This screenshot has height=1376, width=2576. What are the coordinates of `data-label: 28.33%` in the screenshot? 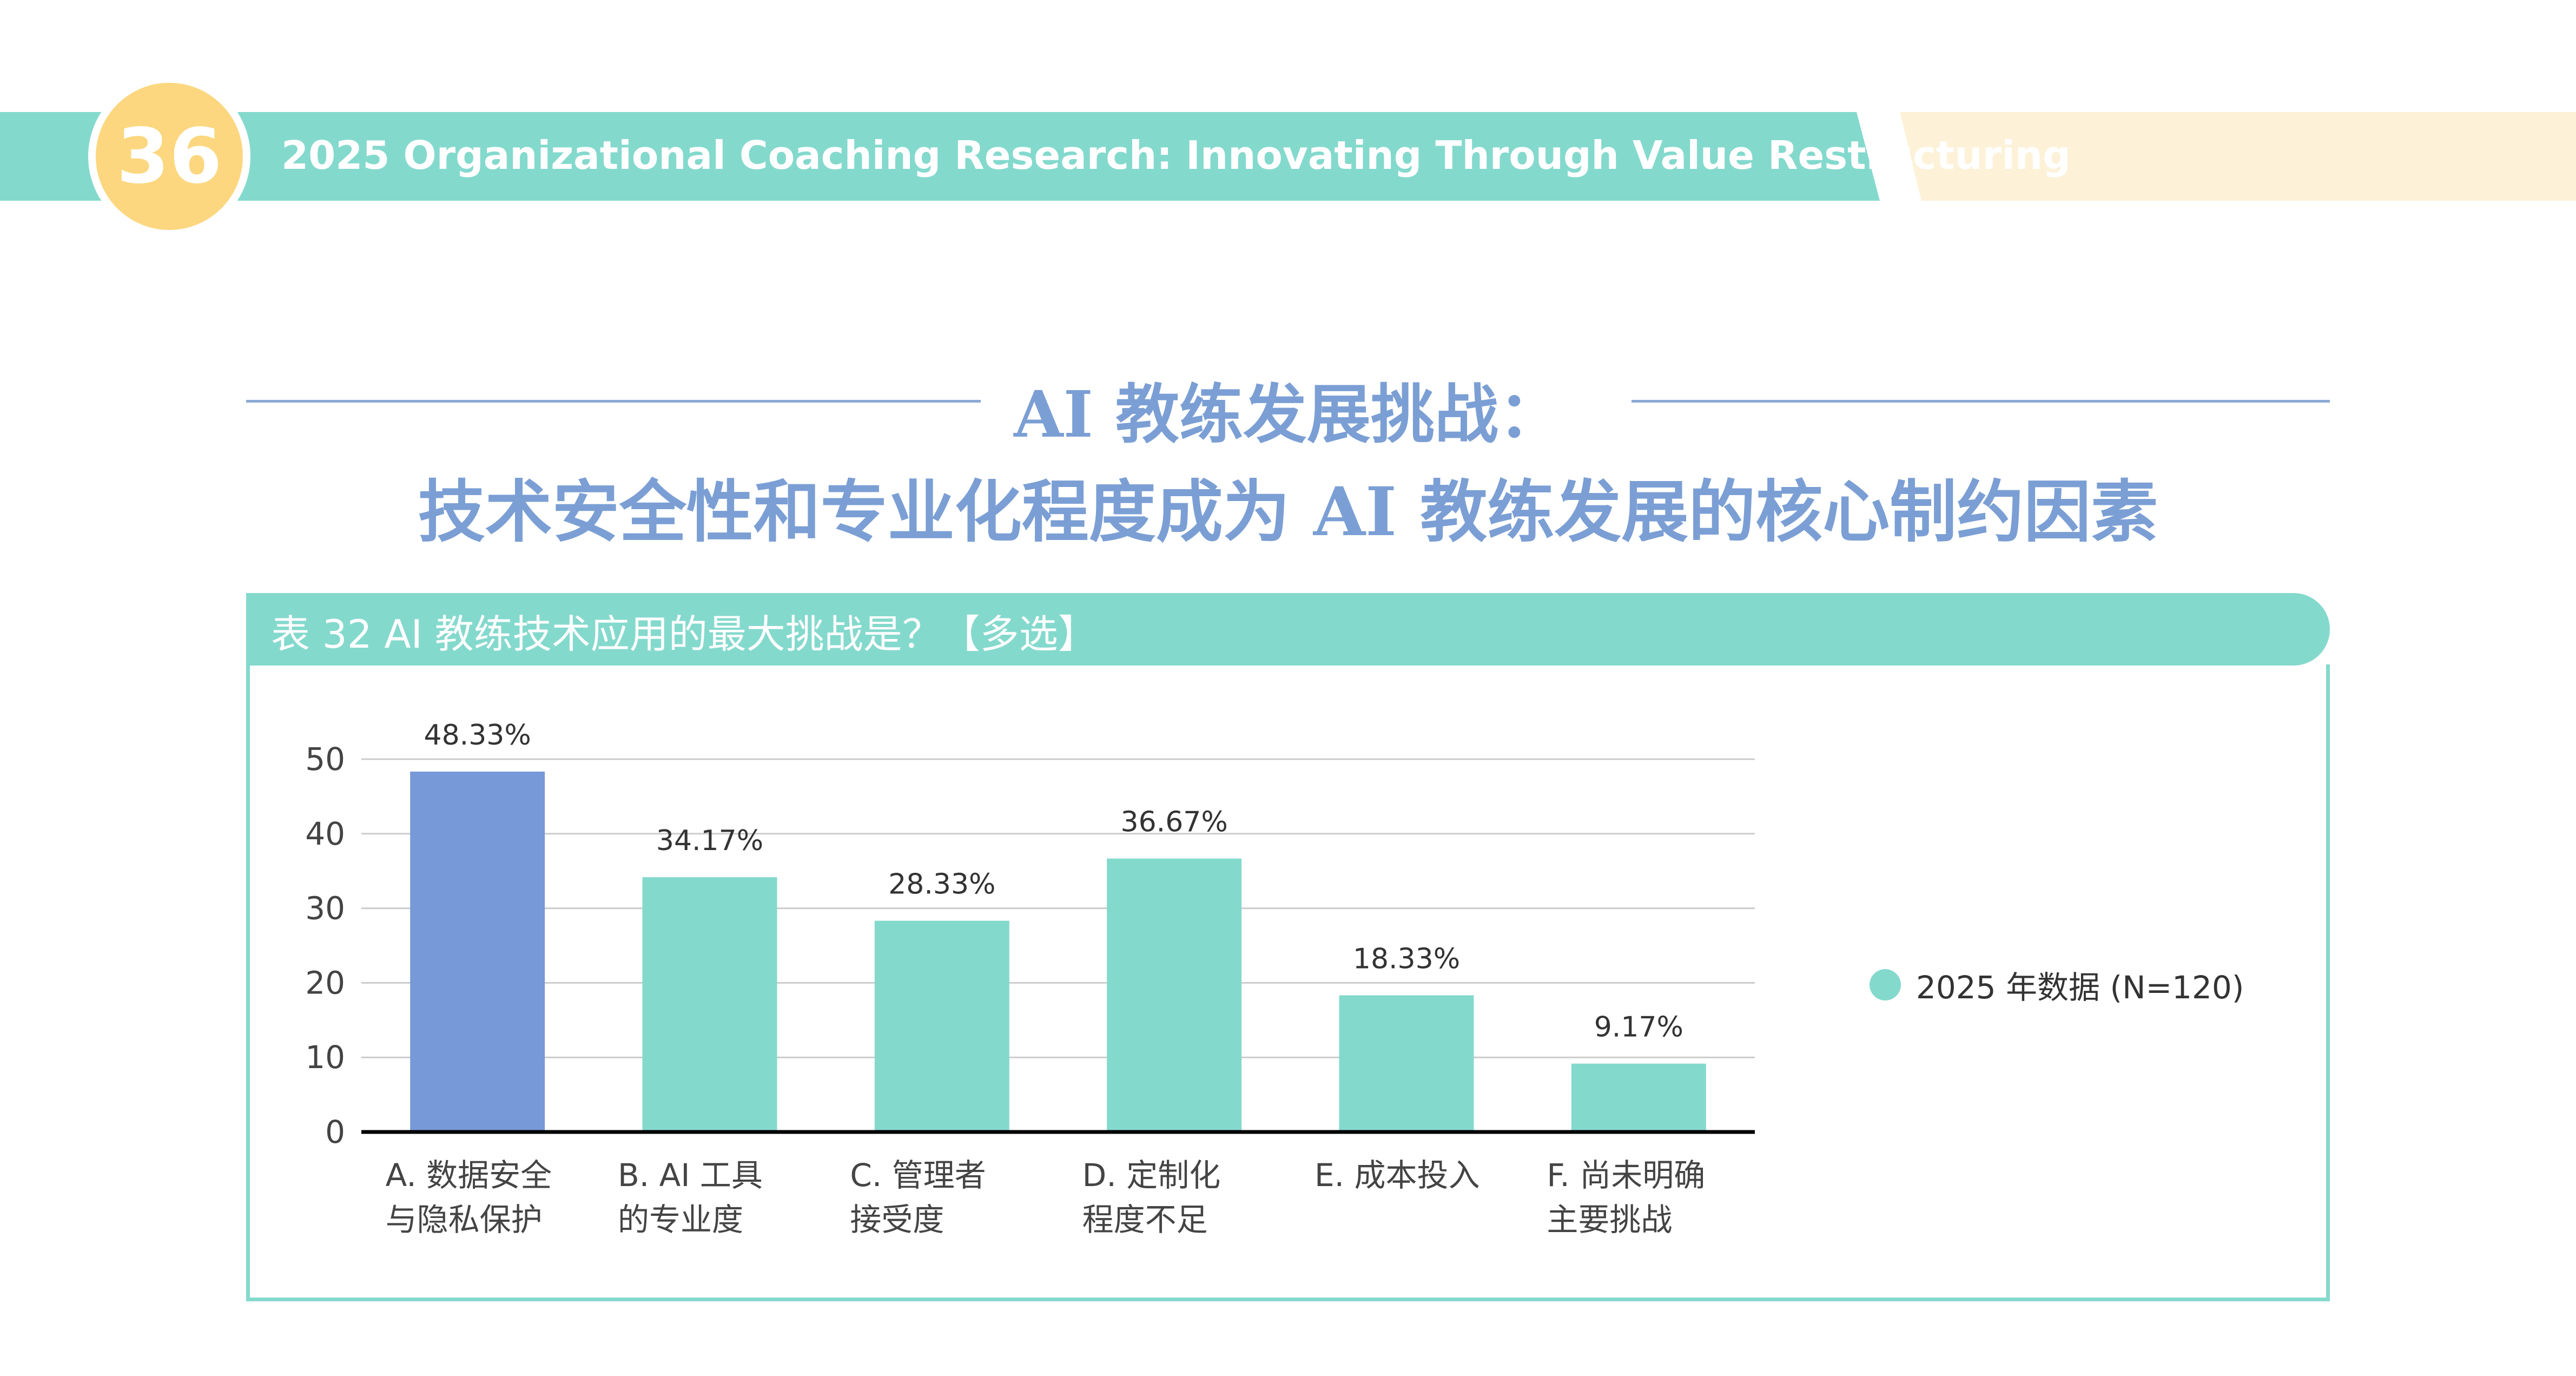 It's located at (941, 884).